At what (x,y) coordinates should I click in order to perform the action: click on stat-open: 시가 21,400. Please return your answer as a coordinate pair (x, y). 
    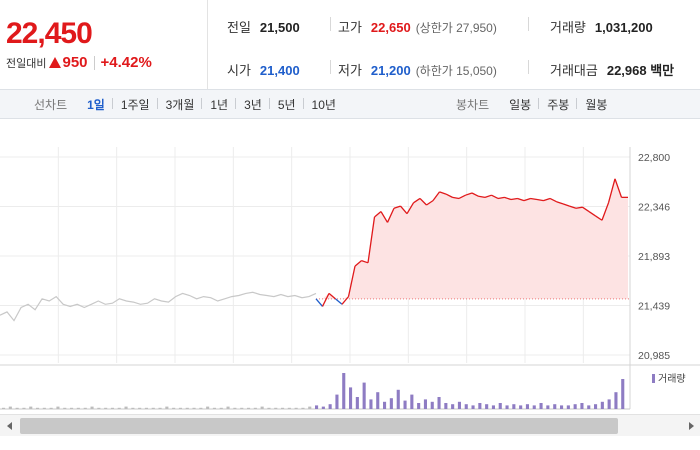
    Looking at the image, I should click on (263, 69).